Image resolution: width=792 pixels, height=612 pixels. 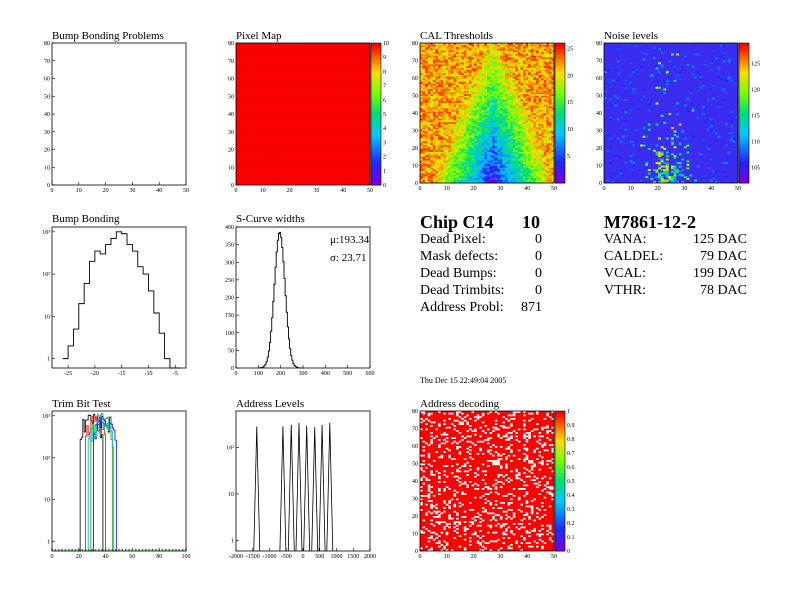 I want to click on x-tick-label: 40, so click(x=159, y=191).